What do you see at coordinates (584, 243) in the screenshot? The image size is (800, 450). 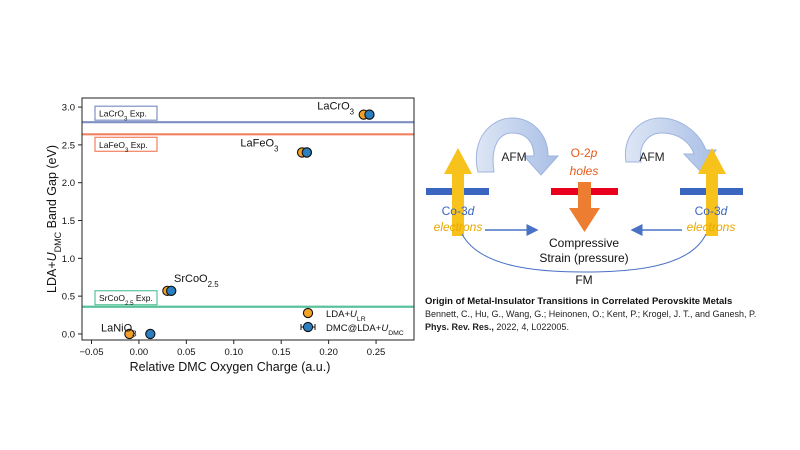 I see `strain-label-line1: Compressive` at bounding box center [584, 243].